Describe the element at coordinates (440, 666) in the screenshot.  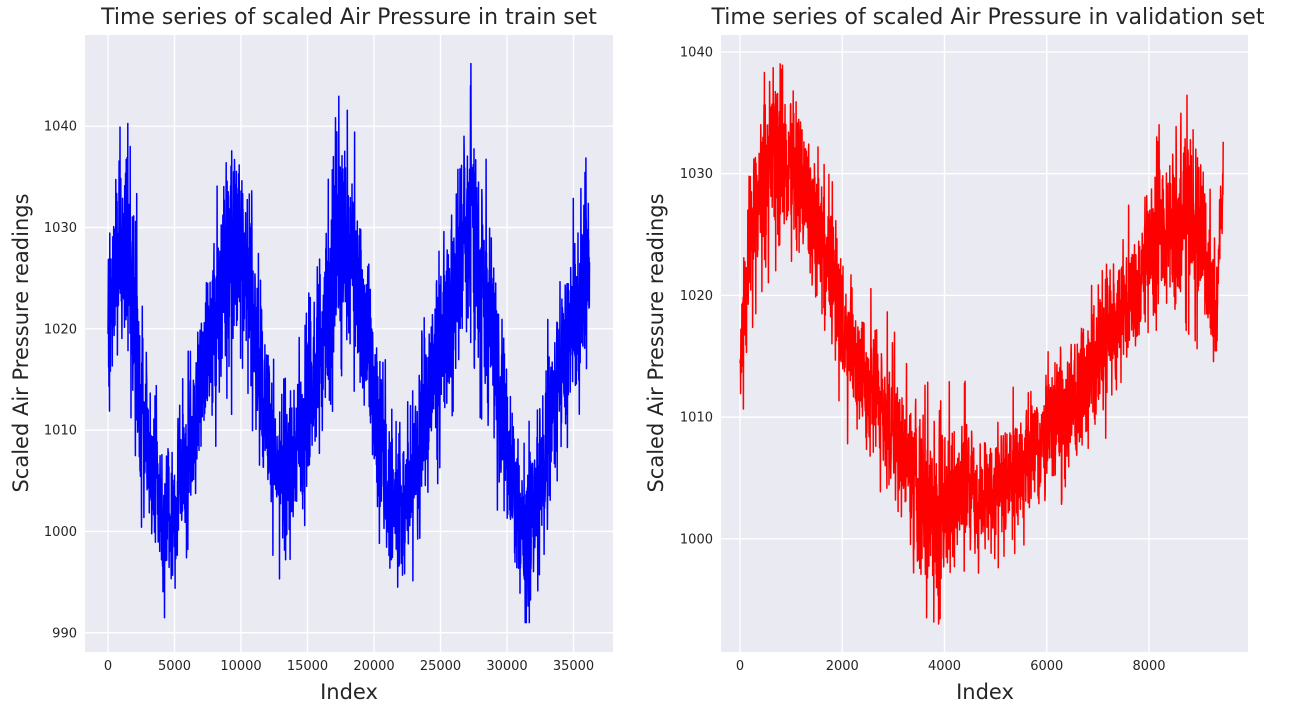
I see `x-tick-label: 25000` at that location.